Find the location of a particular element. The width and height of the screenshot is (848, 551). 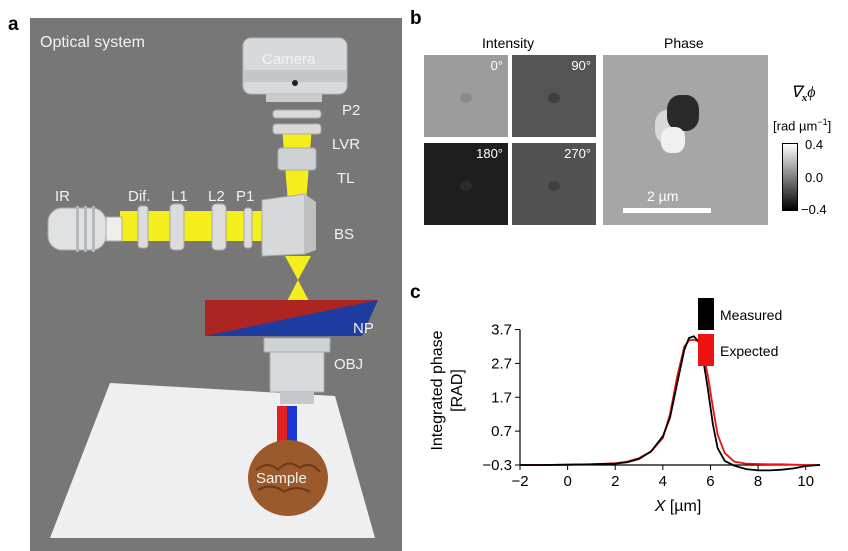

y-tick-label: 3.7 is located at coordinates (501, 330).